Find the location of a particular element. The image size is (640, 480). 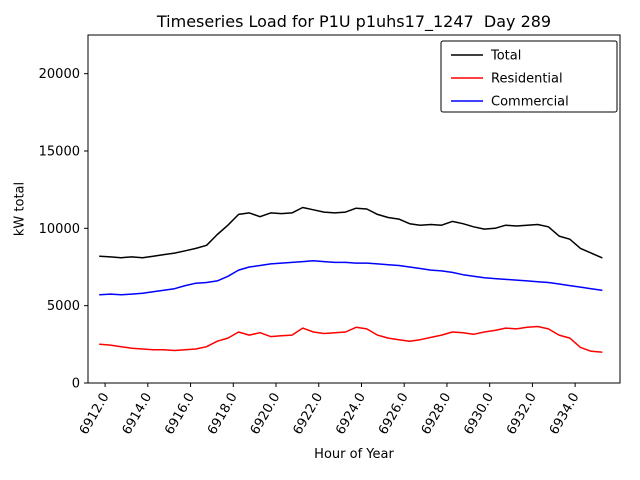

x-tick-label: 6912.0 is located at coordinates (95, 414).